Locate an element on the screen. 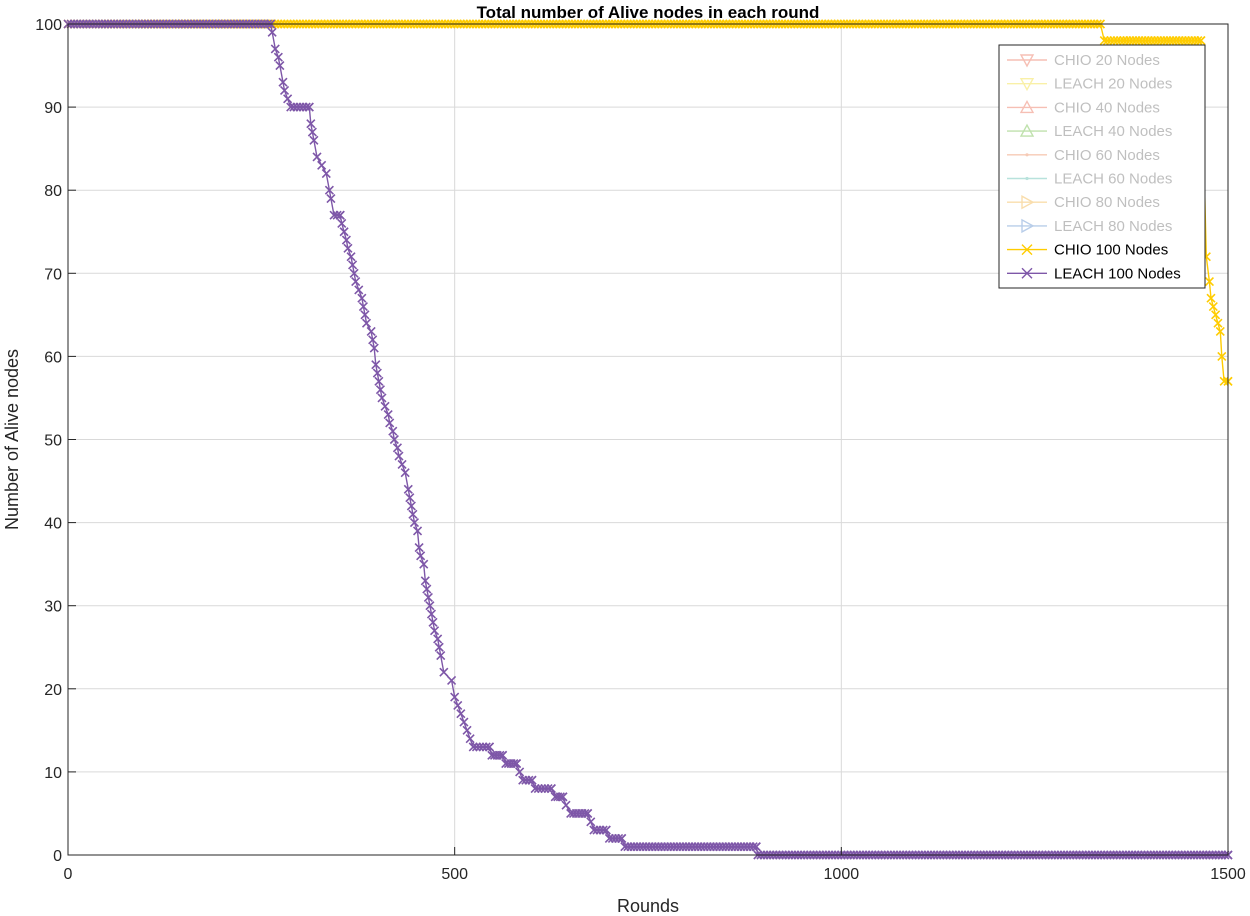 Image resolution: width=1250 pixels, height=916 pixels. y-tick-label: 80 is located at coordinates (53, 191).